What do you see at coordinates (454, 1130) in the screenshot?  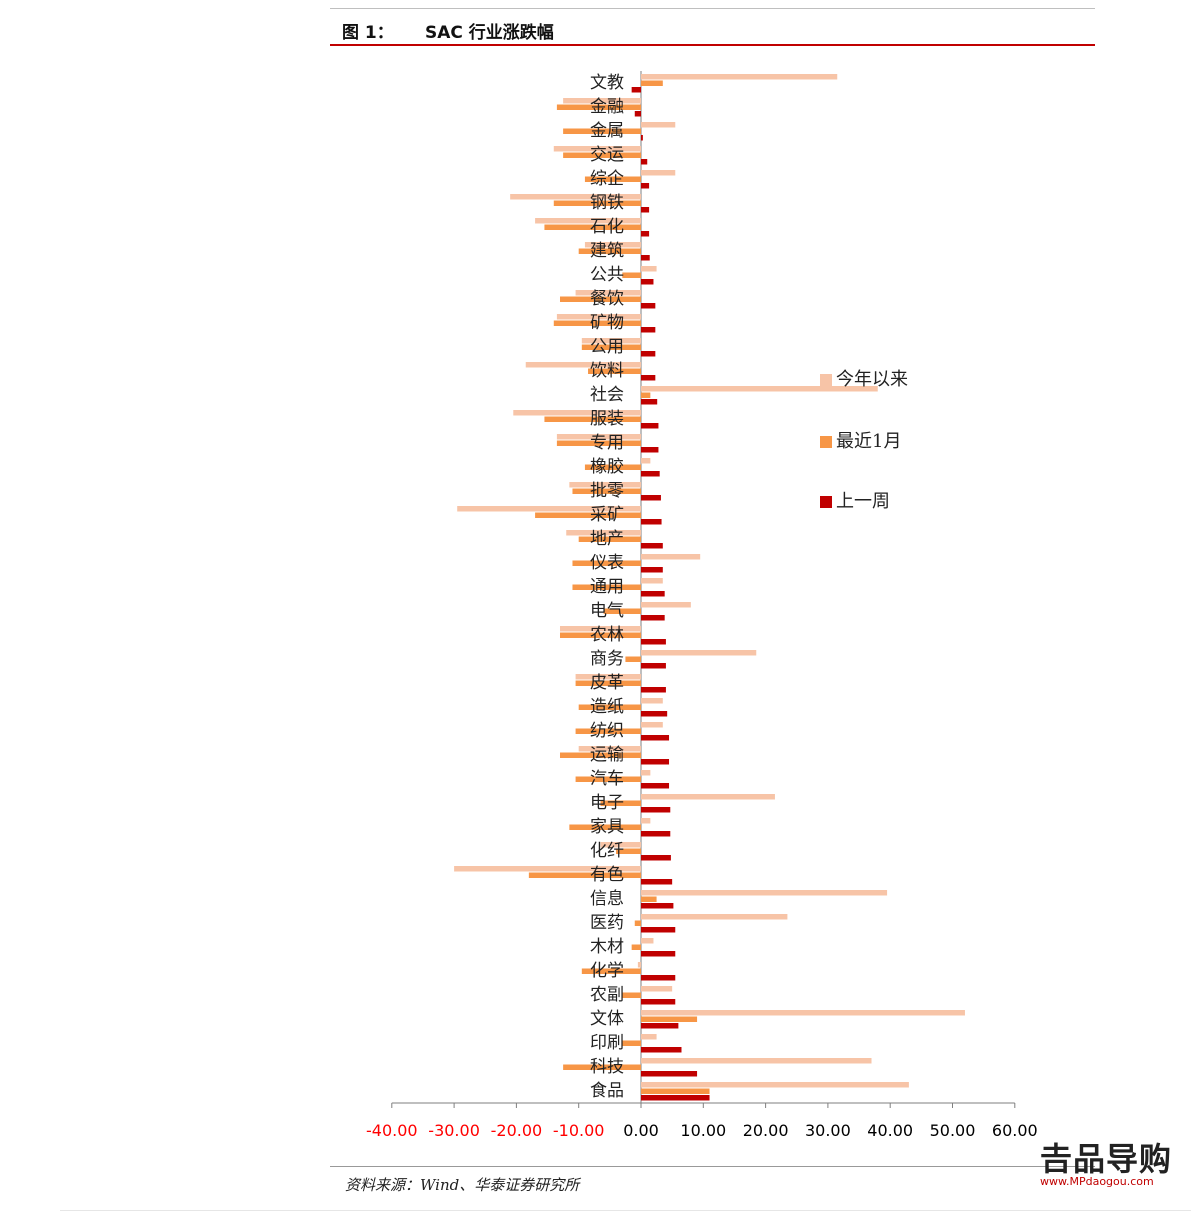 I see `x-tick-label: -30.00` at bounding box center [454, 1130].